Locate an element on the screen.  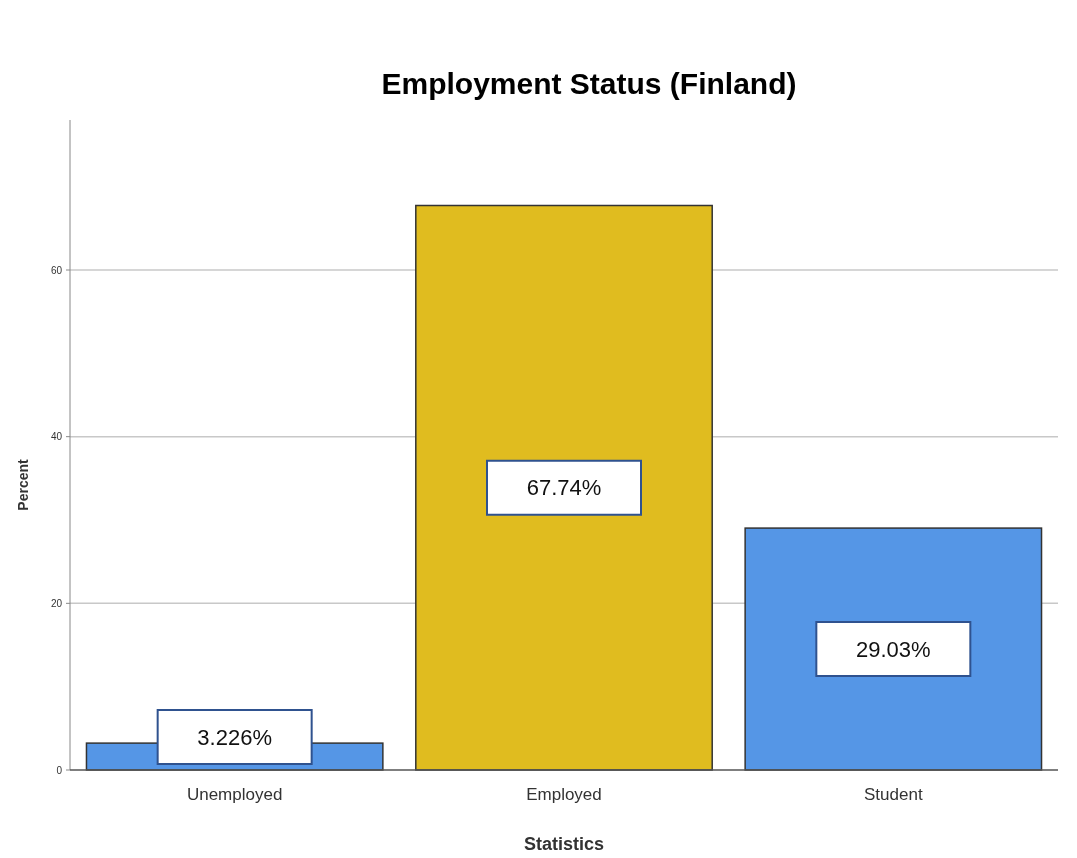
y-tick-label: 0 is located at coordinates (59, 770).